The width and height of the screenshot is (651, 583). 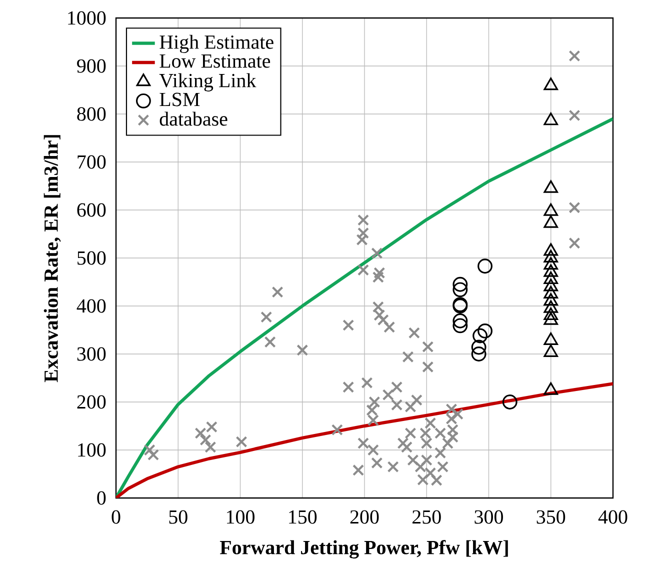 What do you see at coordinates (178, 517) in the screenshot?
I see `x-tick-label: 50` at bounding box center [178, 517].